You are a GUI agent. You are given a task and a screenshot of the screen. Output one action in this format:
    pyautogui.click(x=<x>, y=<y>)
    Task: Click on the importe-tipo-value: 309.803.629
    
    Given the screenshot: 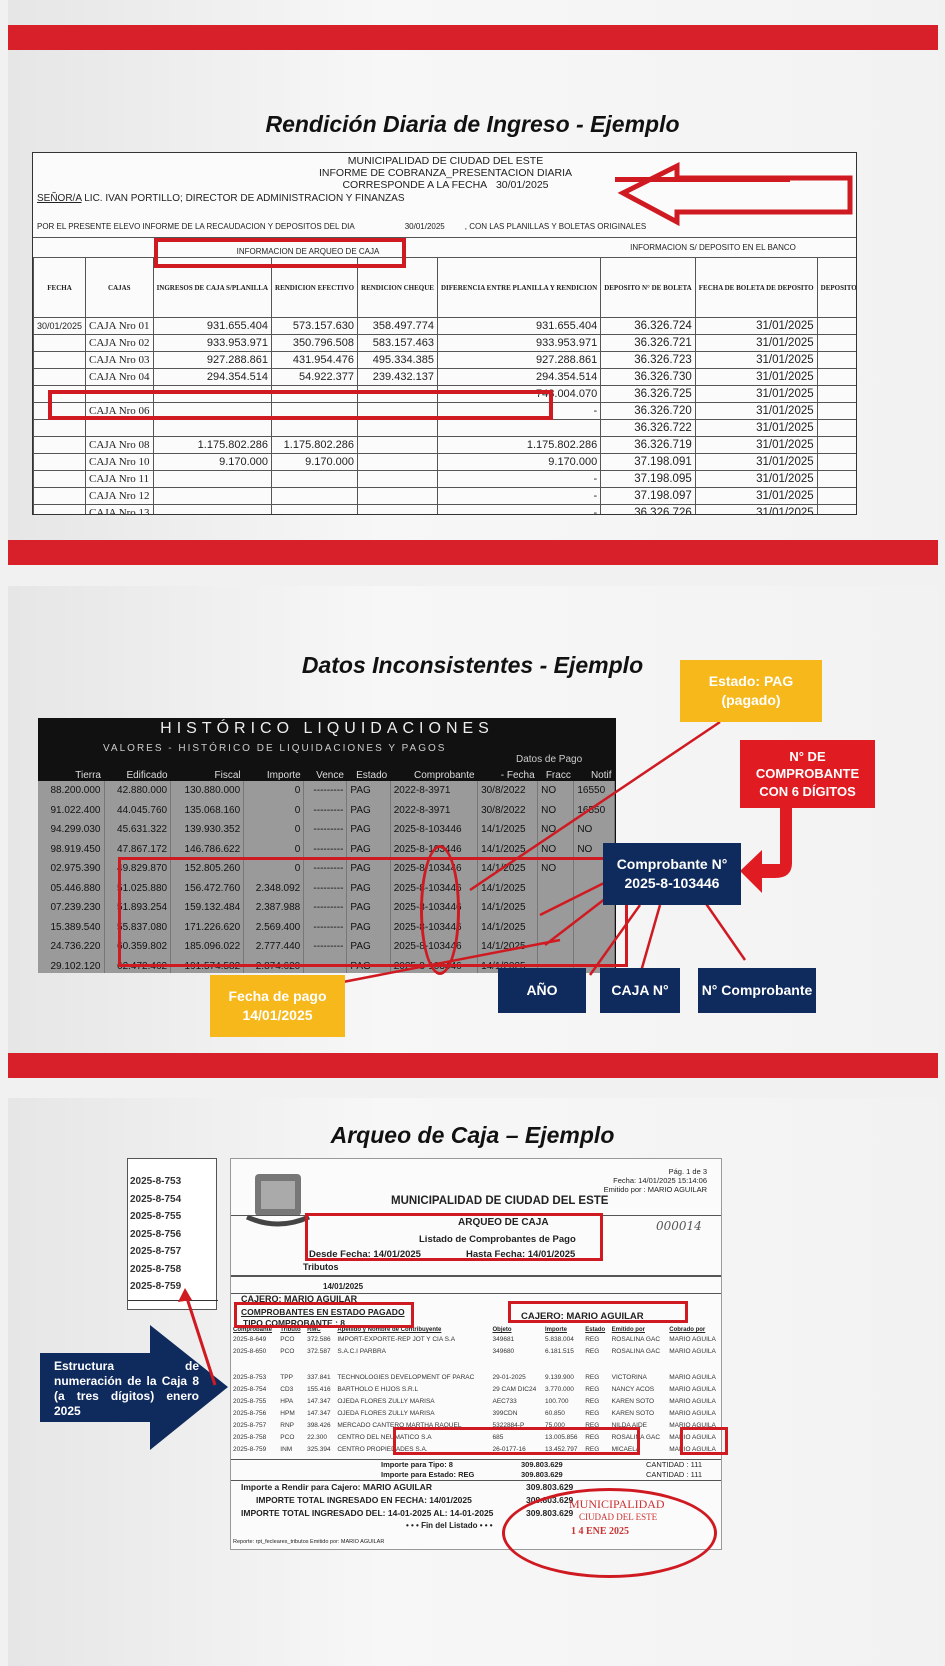 What is the action you would take?
    pyautogui.click(x=542, y=1464)
    